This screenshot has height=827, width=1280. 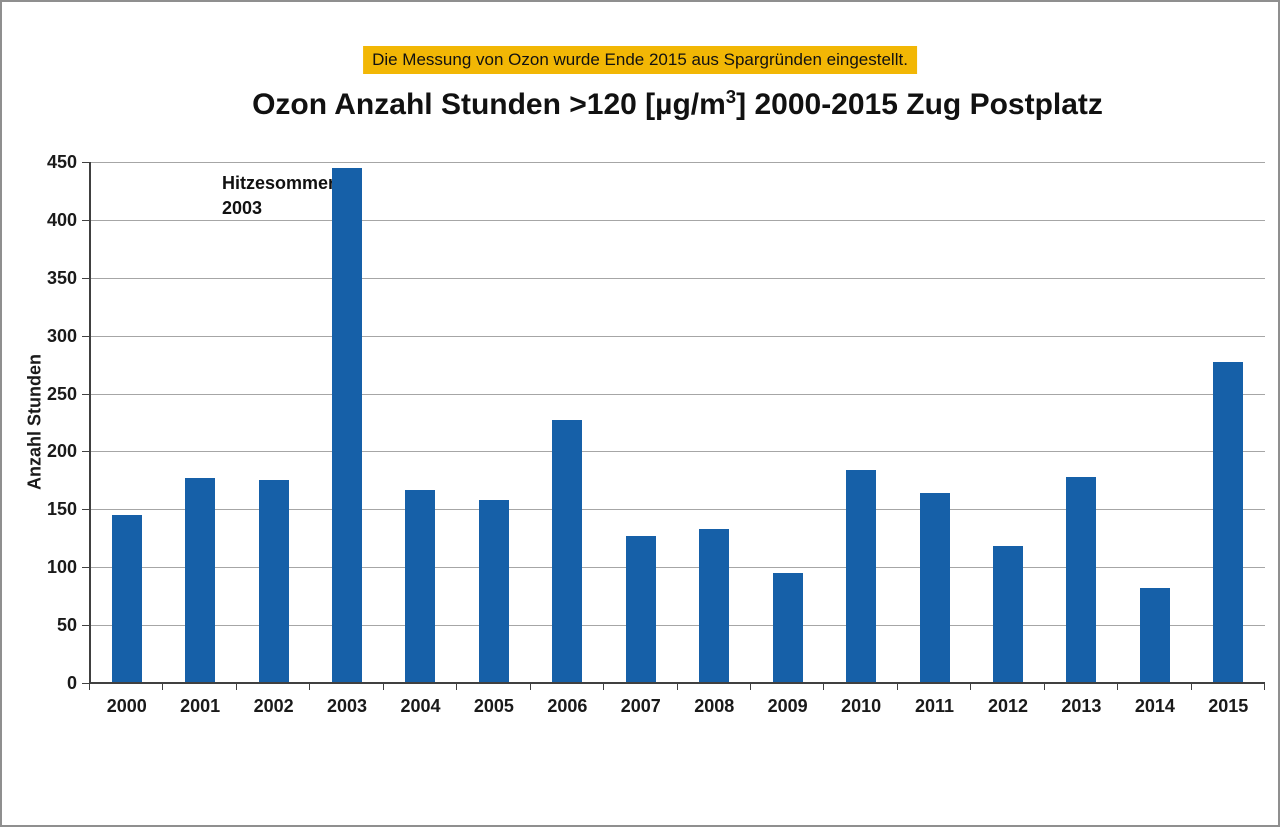 I want to click on bar-2001, so click(x=200, y=580).